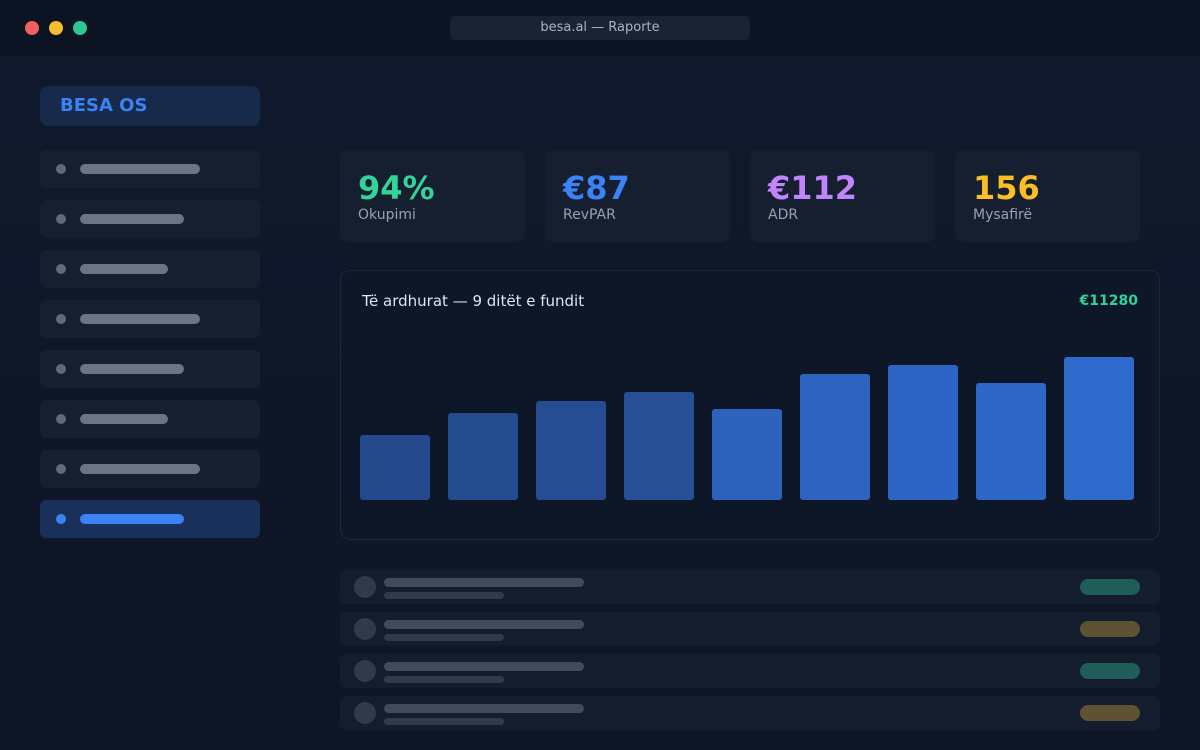 This screenshot has width=1200, height=750. What do you see at coordinates (596, 188) in the screenshot?
I see `kpi-value: €87` at bounding box center [596, 188].